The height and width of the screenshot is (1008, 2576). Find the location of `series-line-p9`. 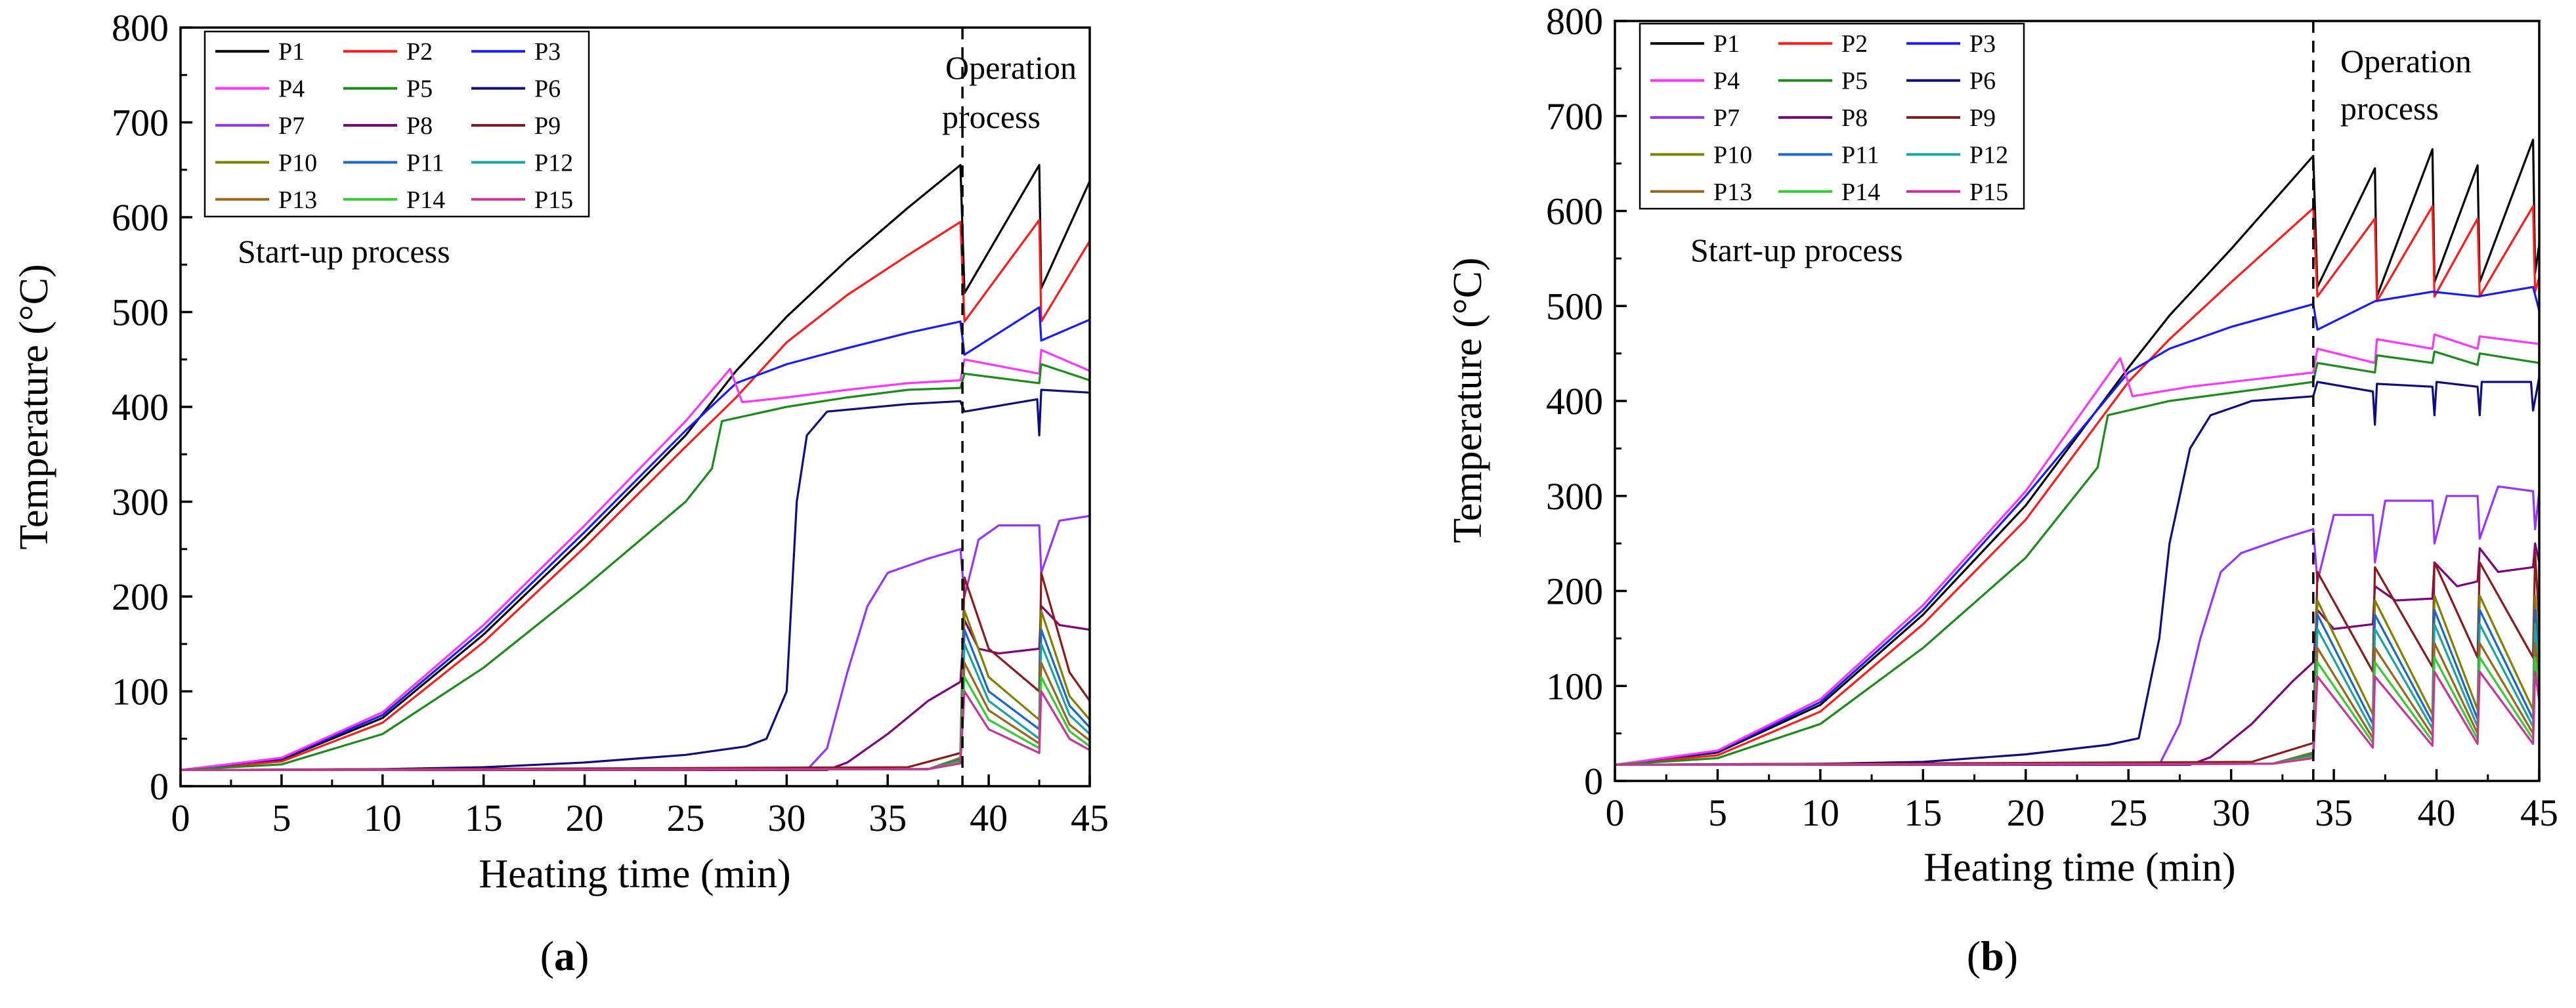

series-line-p9 is located at coordinates (635, 671).